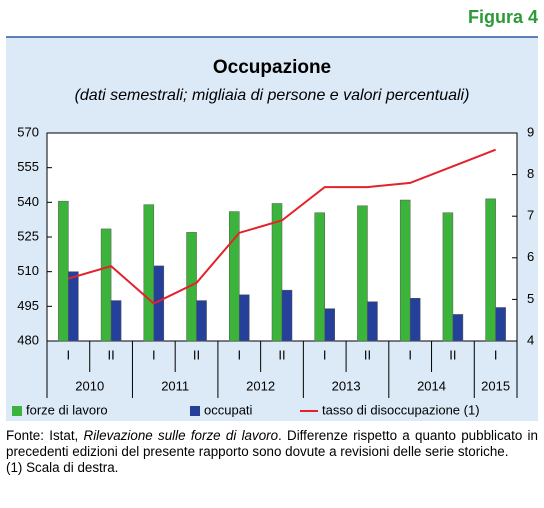  Describe the element at coordinates (28, 235) in the screenshot. I see `y-tick-label: 525` at that location.